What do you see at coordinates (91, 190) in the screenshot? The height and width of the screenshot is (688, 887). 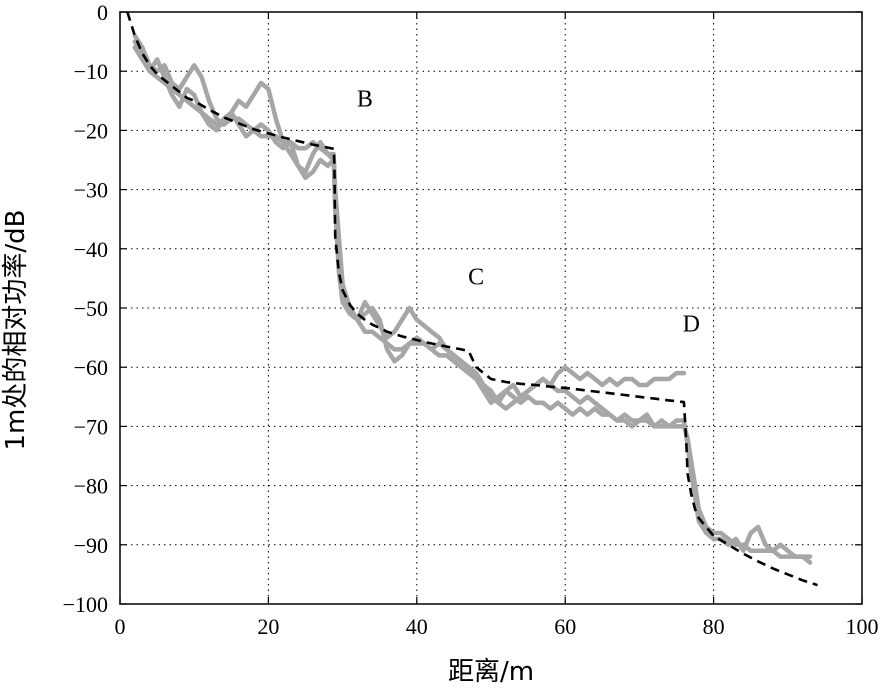 I see `y-tick-label: −30` at bounding box center [91, 190].